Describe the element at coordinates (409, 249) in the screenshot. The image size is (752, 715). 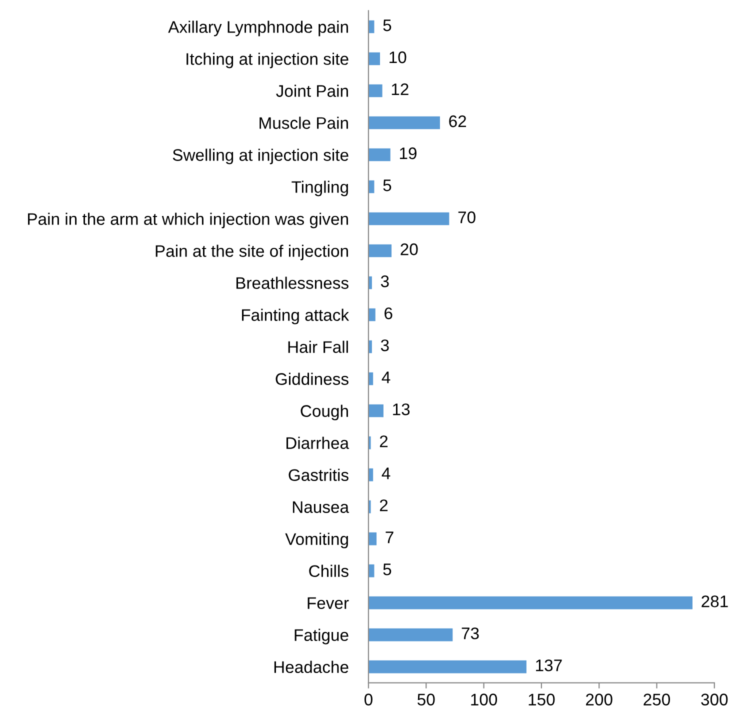
I see `data-label: 20` at that location.